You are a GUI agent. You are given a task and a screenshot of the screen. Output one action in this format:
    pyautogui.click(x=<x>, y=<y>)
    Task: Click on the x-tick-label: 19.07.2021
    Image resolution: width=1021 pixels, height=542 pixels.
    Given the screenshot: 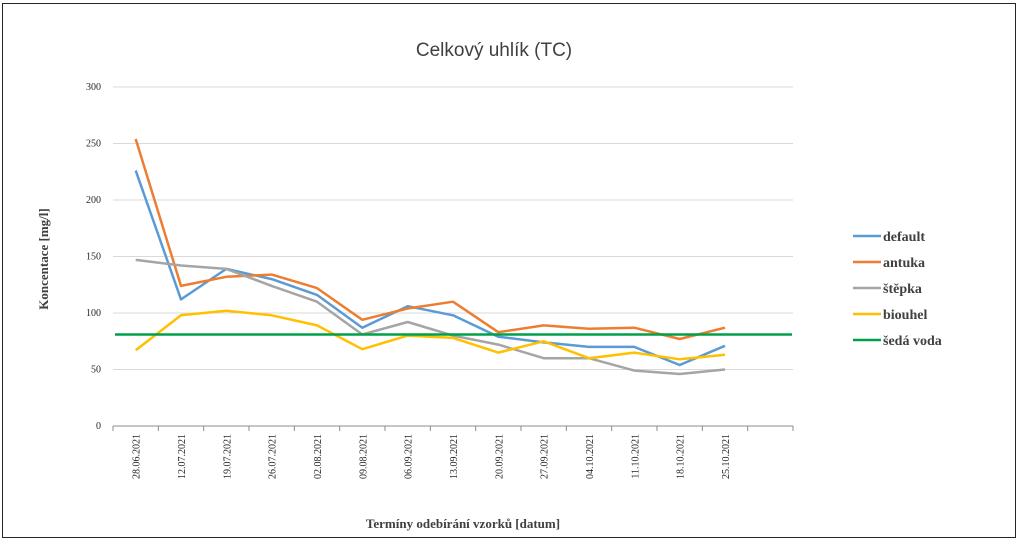 What is the action you would take?
    pyautogui.click(x=227, y=456)
    